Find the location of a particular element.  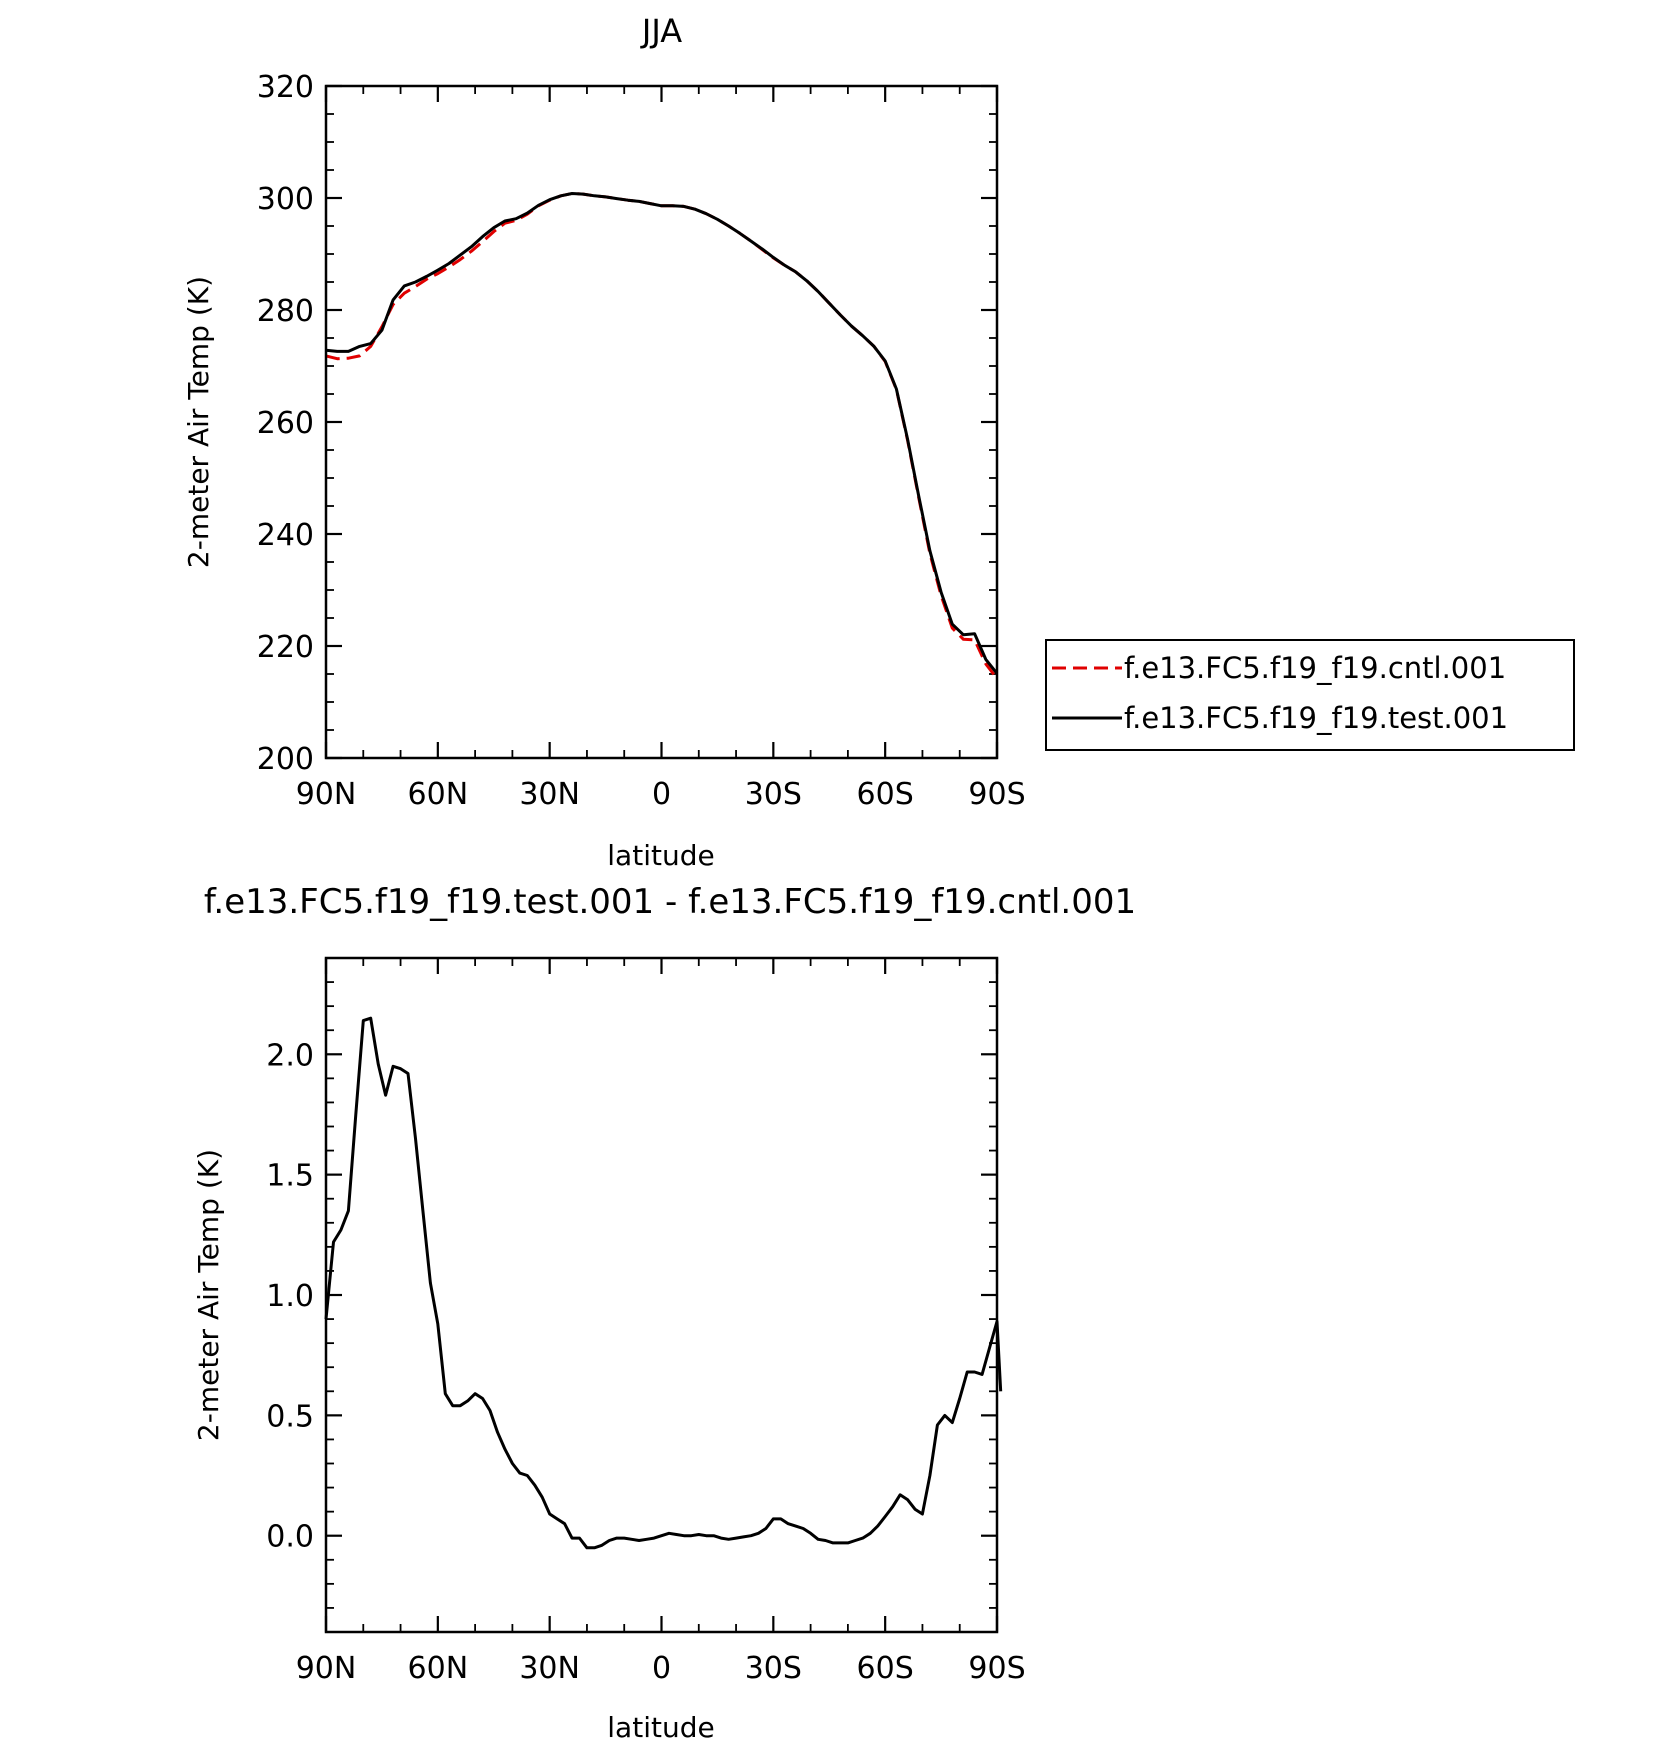

top-y-tick-label: 300 is located at coordinates (285, 199).